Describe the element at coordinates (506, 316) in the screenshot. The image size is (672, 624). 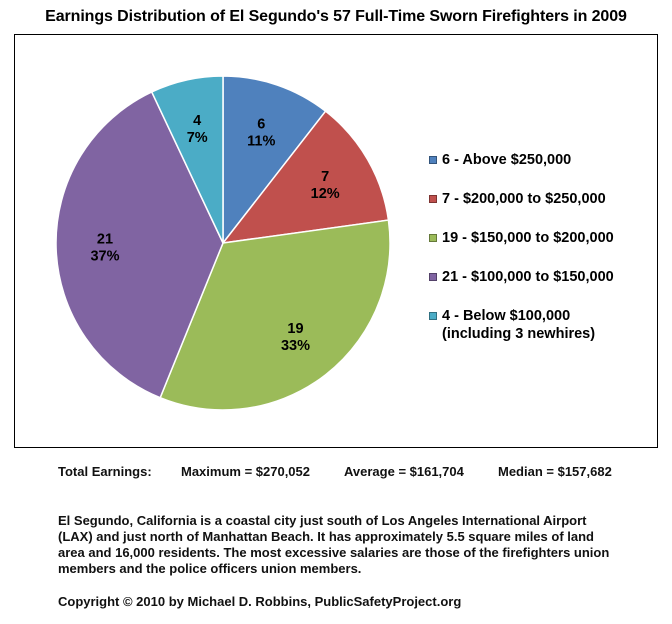
I see `legend-label-4: 4 - Below $100,000` at that location.